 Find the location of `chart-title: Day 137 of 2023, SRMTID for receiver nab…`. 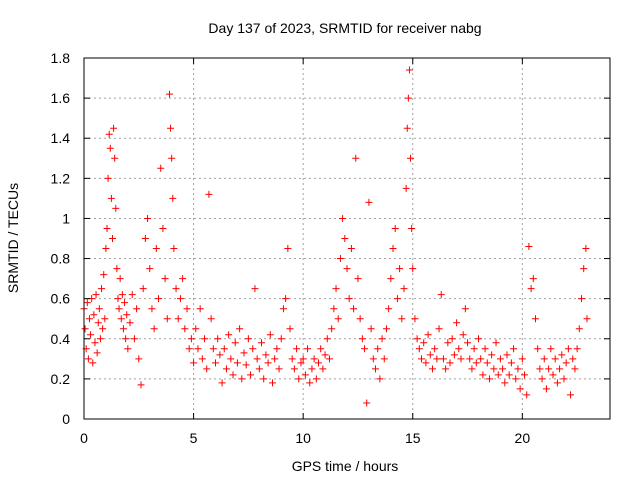

chart-title: Day 137 of 2023, SRMTID for receiver nab… is located at coordinates (344, 28).